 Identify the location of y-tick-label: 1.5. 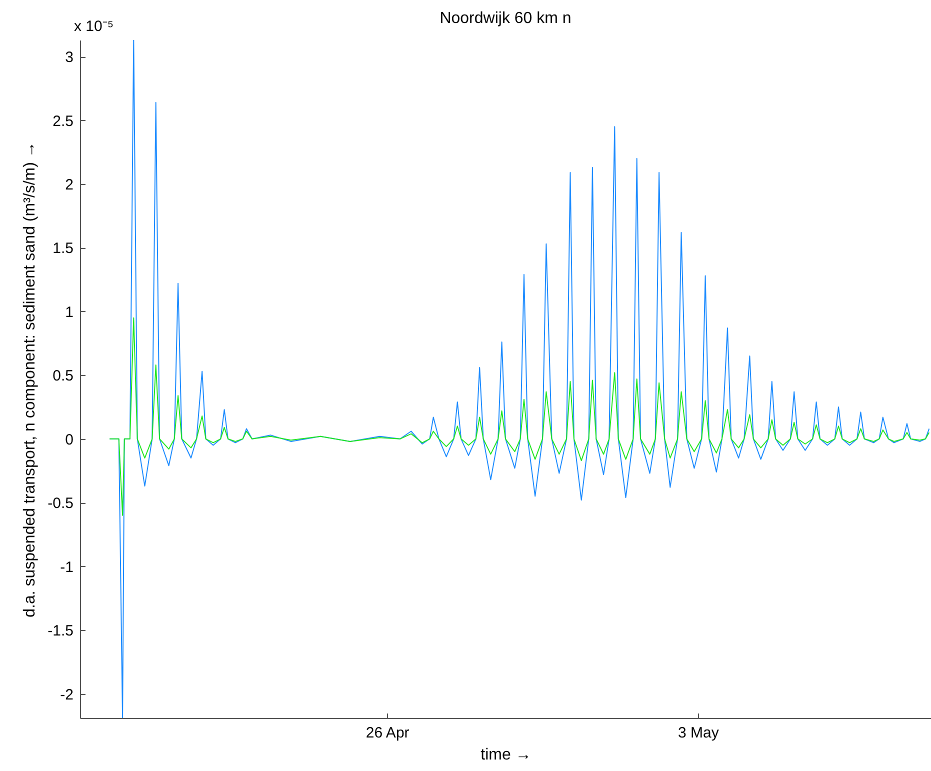
(63, 249).